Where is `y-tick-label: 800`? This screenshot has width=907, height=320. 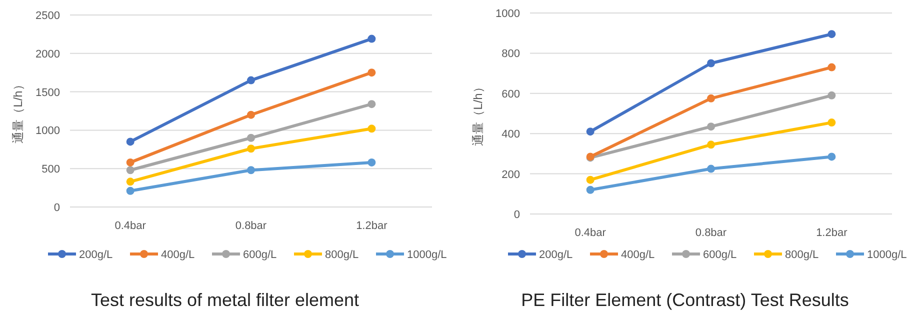 y-tick-label: 800 is located at coordinates (511, 54).